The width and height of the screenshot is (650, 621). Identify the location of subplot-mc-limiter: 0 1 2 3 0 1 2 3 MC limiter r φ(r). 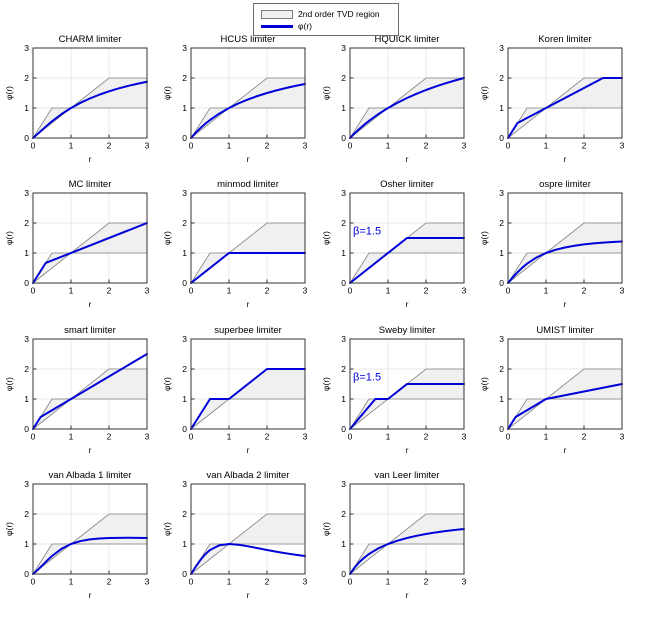
(82, 249).